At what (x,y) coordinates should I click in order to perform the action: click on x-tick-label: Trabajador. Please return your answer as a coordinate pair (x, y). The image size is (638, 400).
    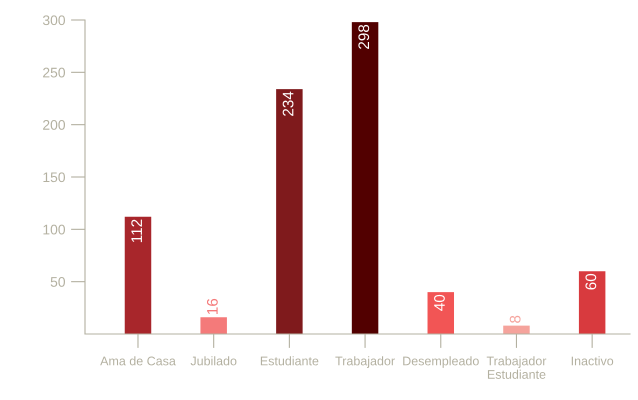
    Looking at the image, I should click on (365, 362).